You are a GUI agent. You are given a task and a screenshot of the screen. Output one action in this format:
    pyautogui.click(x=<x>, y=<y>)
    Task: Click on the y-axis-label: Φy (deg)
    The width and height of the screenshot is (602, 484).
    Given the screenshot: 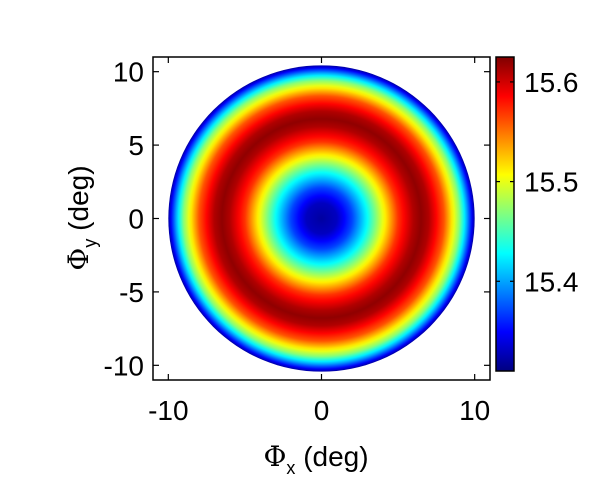 What is the action you would take?
    pyautogui.click(x=81, y=217)
    